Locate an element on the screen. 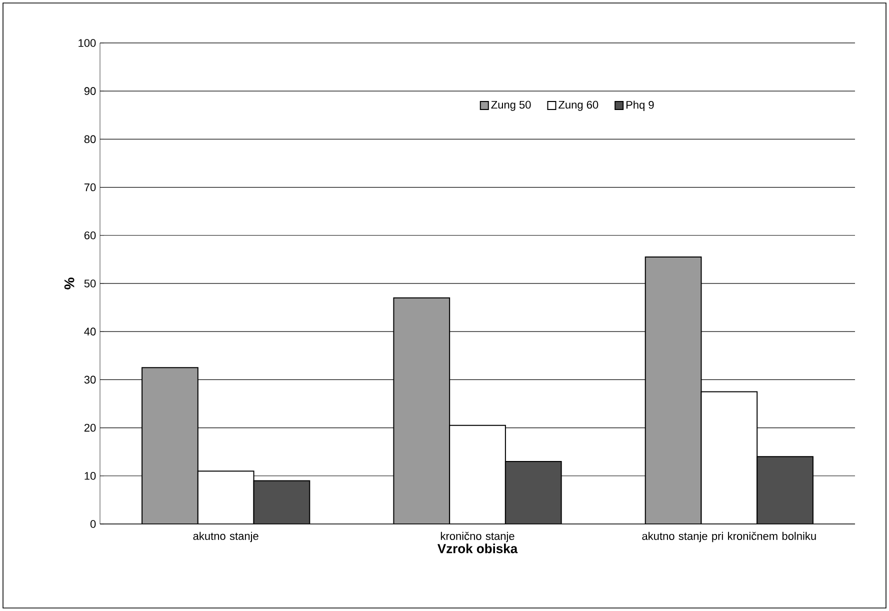  x-tick-label: akutno stanje pri kroničnem bolniku is located at coordinates (729, 537).